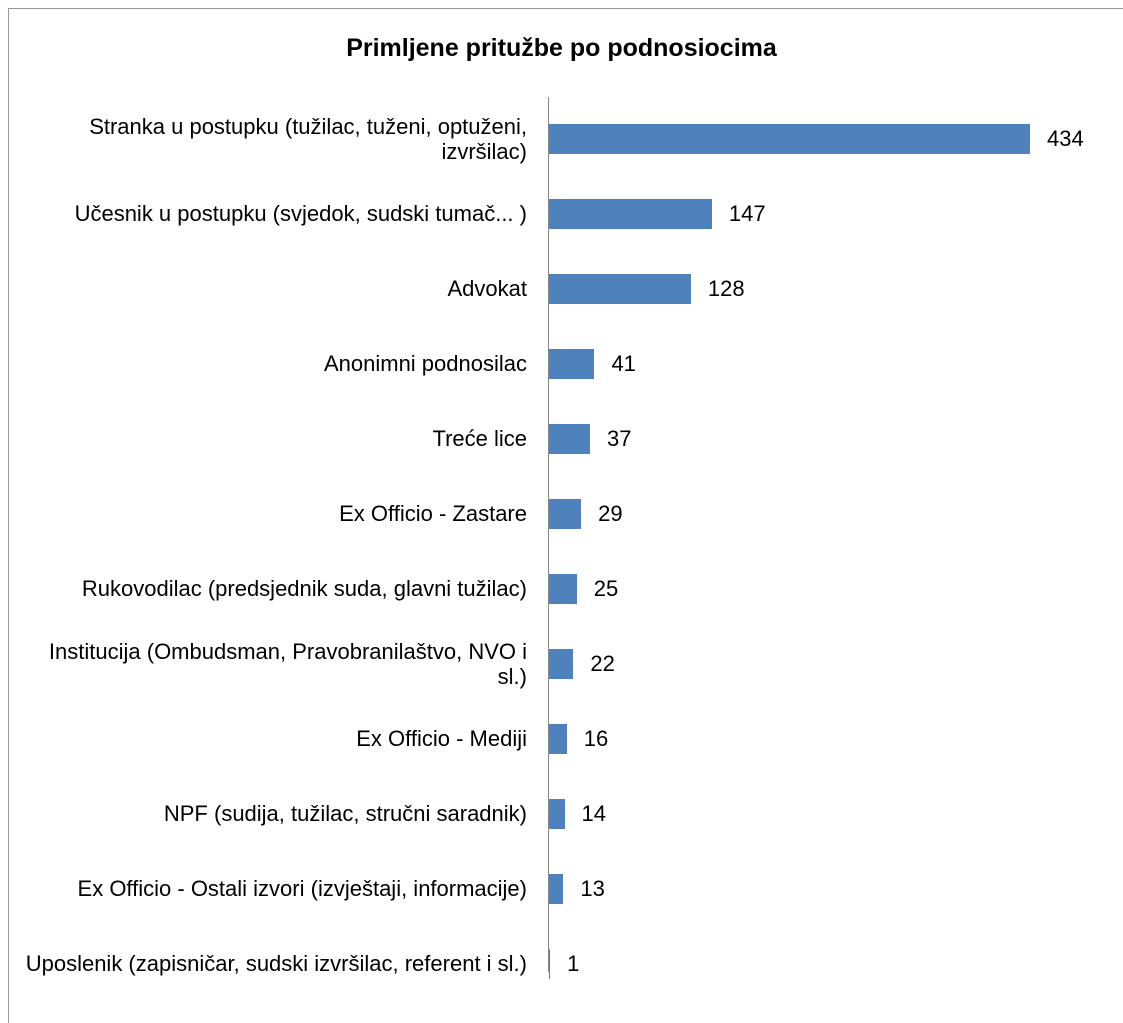 Image resolution: width=1123 pixels, height=1023 pixels. What do you see at coordinates (593, 813) in the screenshot?
I see `value-label: 14` at bounding box center [593, 813].